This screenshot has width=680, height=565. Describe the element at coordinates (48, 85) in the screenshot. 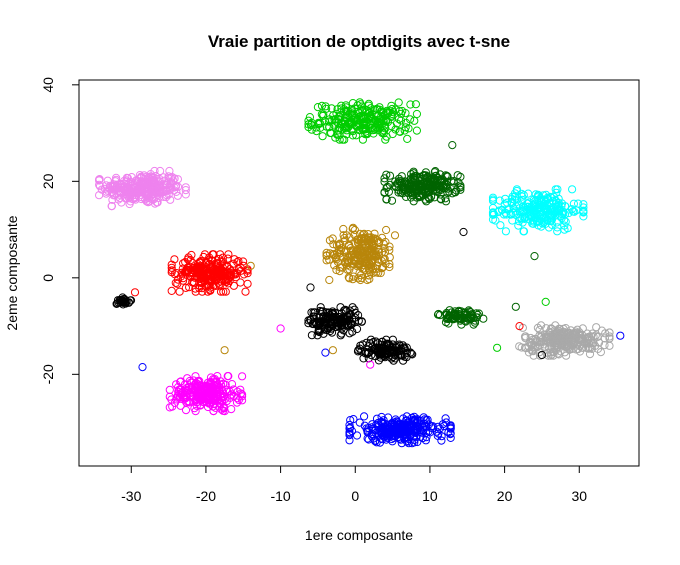

I see `y-tick-label: 40` at that location.